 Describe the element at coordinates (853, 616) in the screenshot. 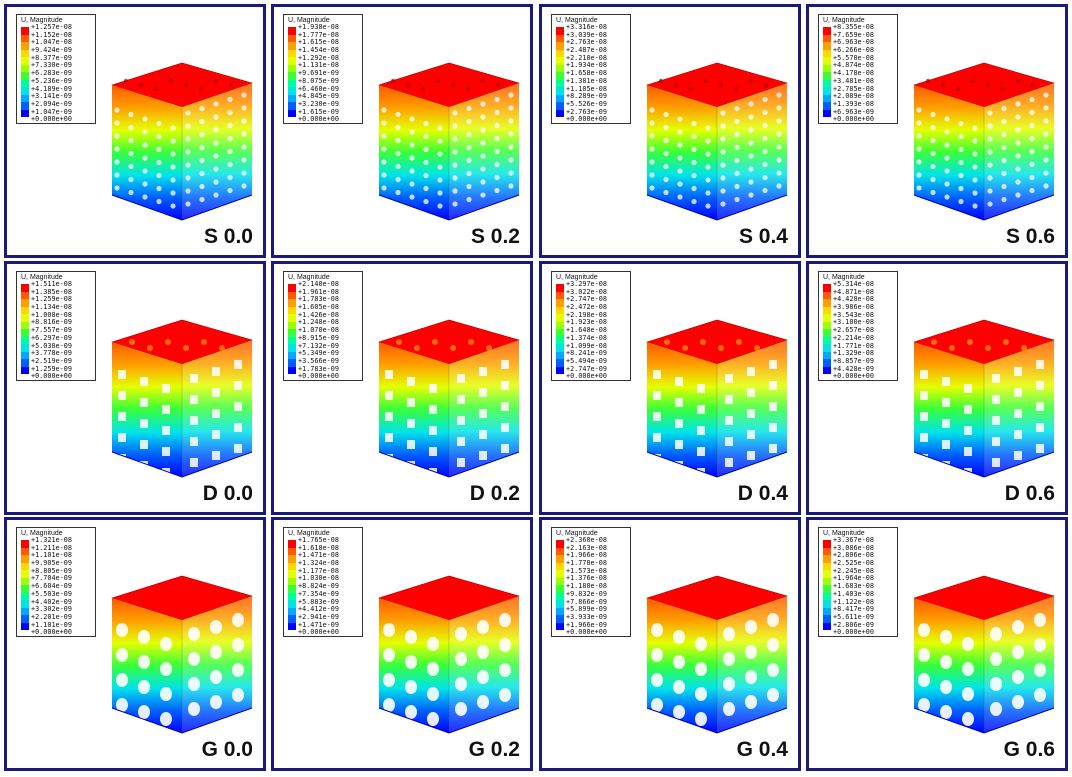

I see `legend-value: +5.611e-09` at that location.